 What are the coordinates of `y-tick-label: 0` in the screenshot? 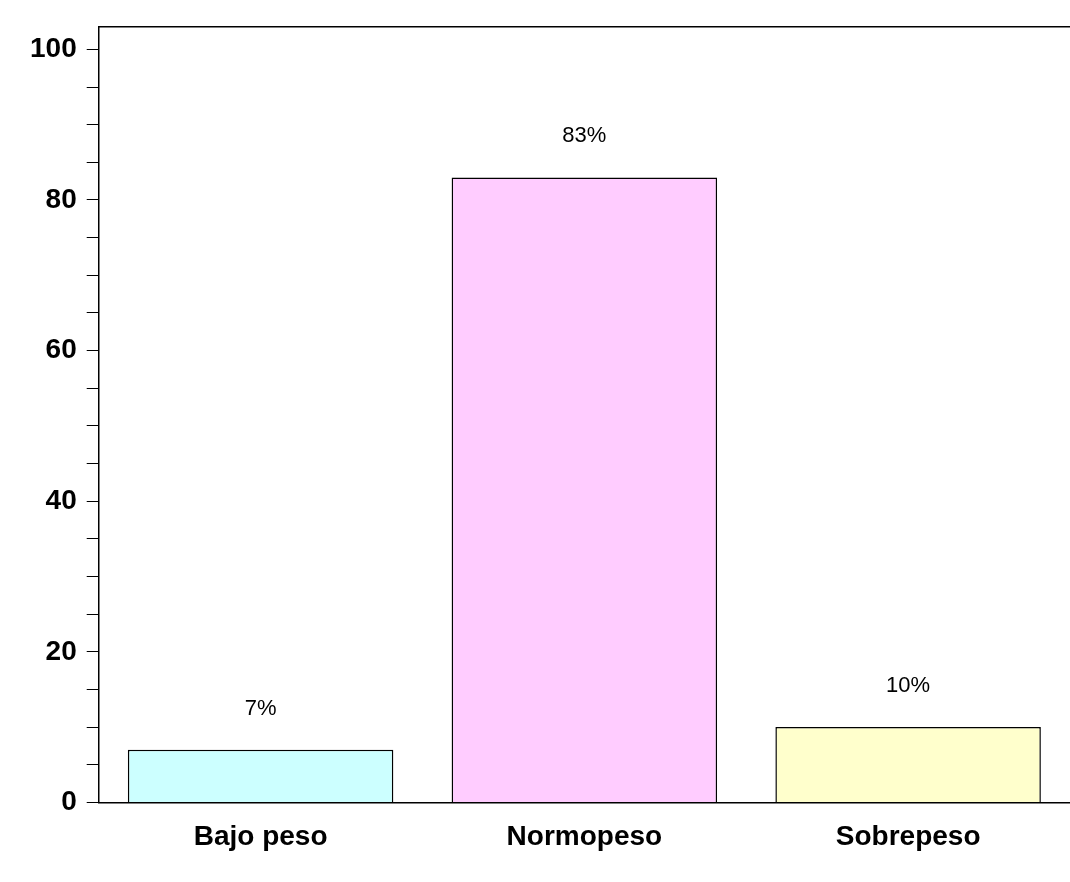 It's located at (69, 801).